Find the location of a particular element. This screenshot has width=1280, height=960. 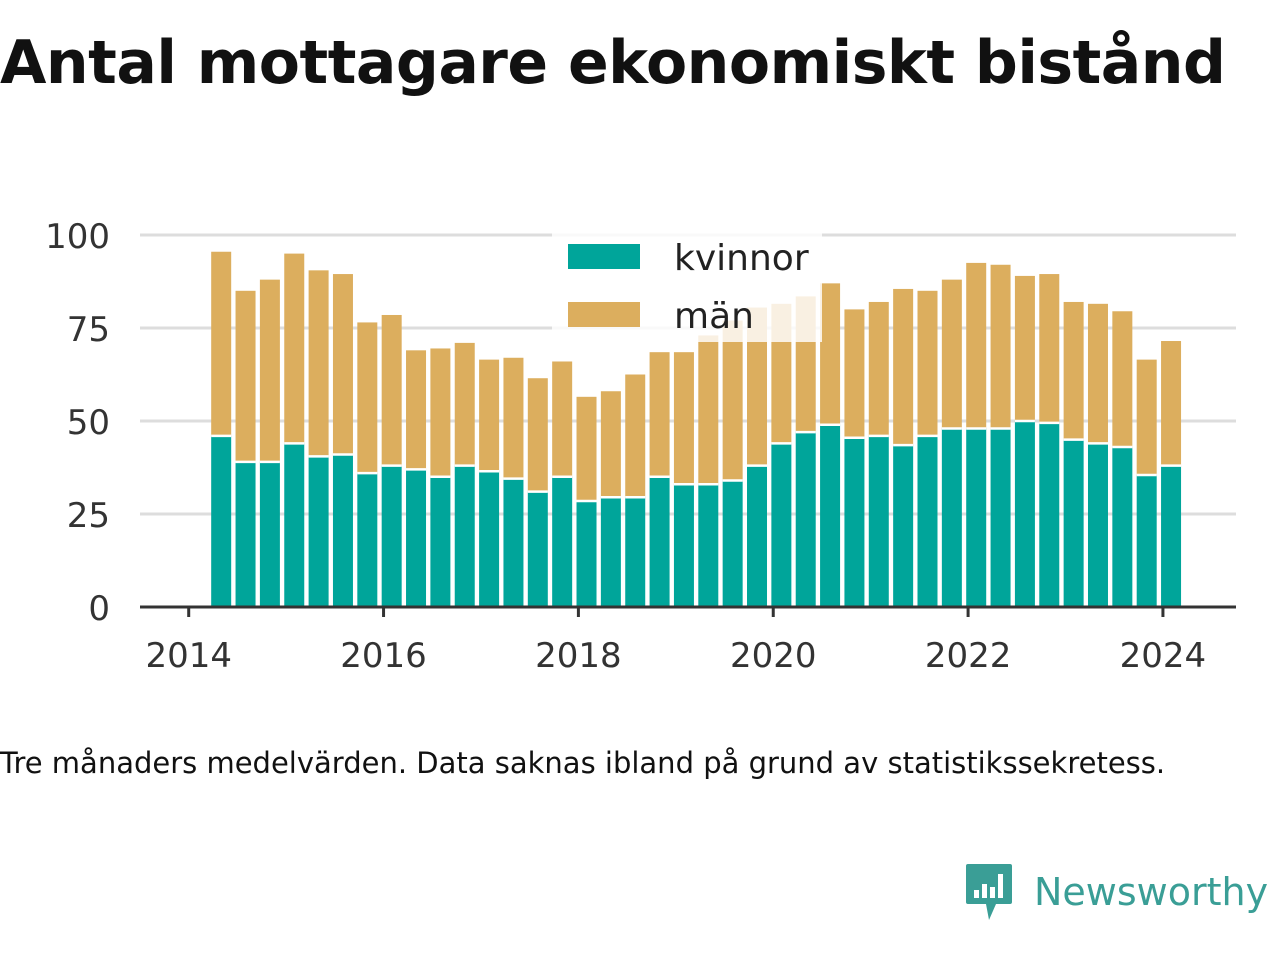

brand-name: Newsworthy is located at coordinates (1151, 892).